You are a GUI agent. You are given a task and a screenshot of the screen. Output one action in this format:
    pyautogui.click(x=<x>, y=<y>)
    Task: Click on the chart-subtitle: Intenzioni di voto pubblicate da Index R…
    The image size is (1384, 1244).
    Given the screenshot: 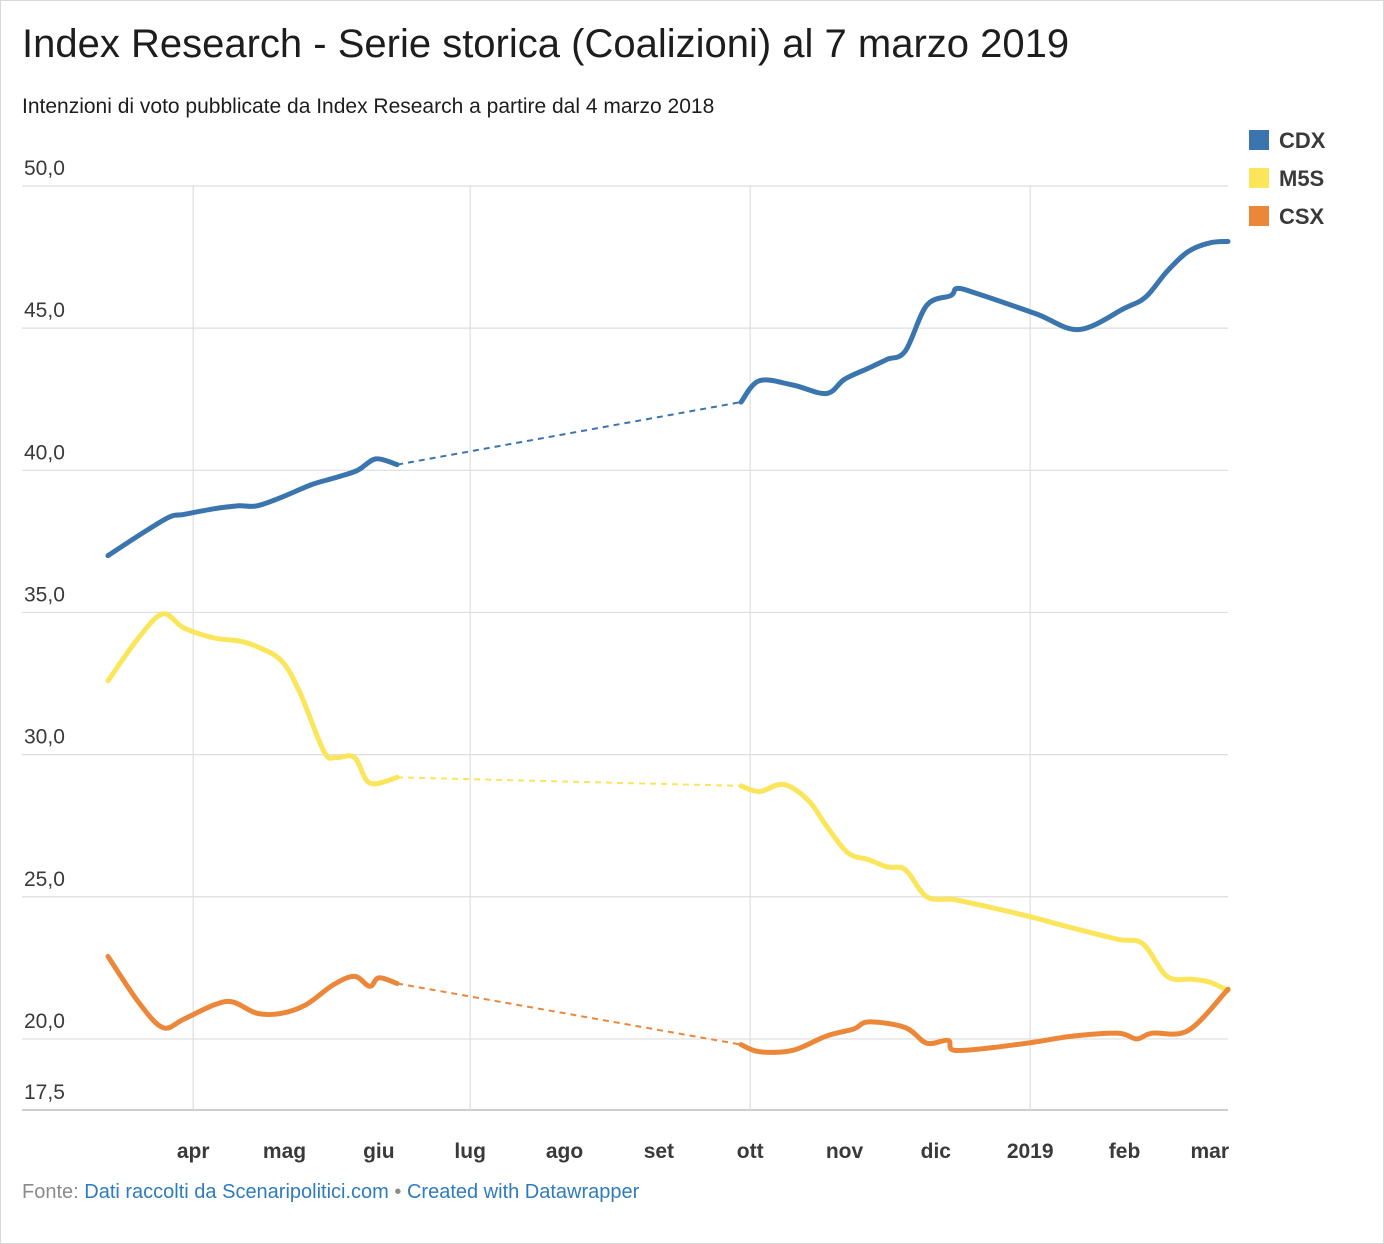 What is the action you would take?
    pyautogui.click(x=368, y=106)
    